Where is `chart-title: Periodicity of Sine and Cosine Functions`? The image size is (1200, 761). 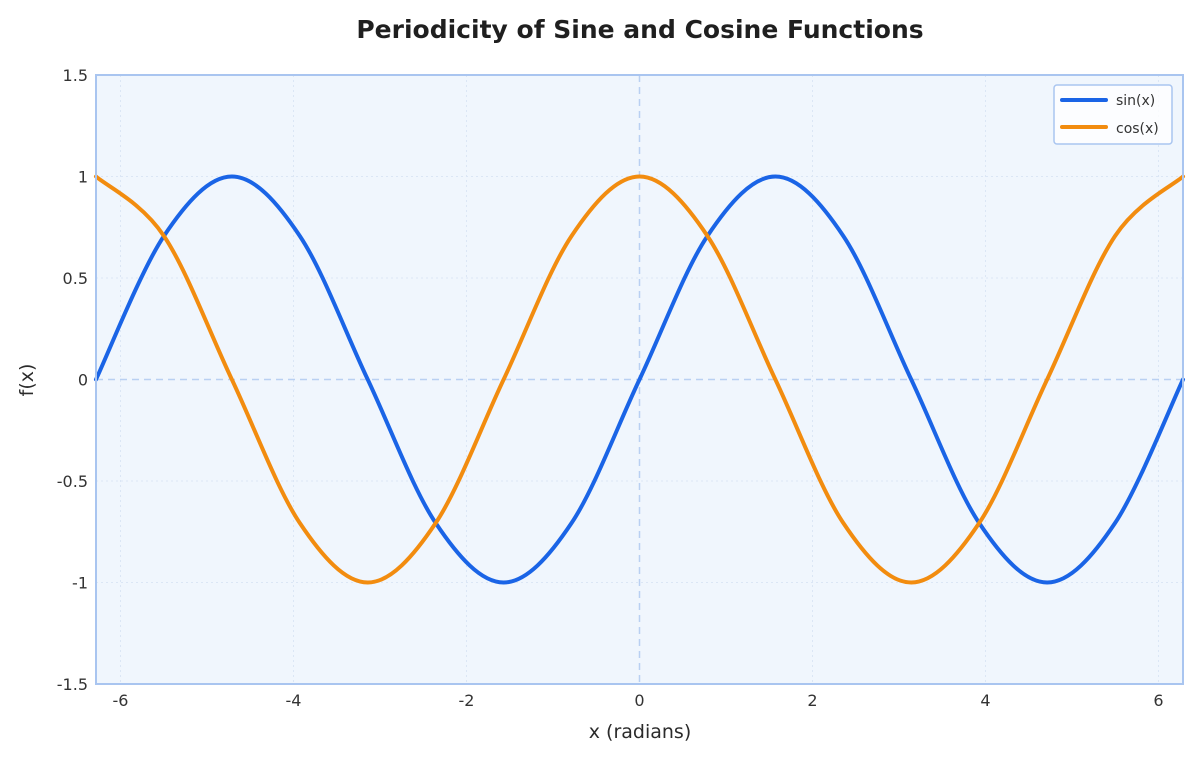 chart-title: Periodicity of Sine and Cosine Functions is located at coordinates (639, 29).